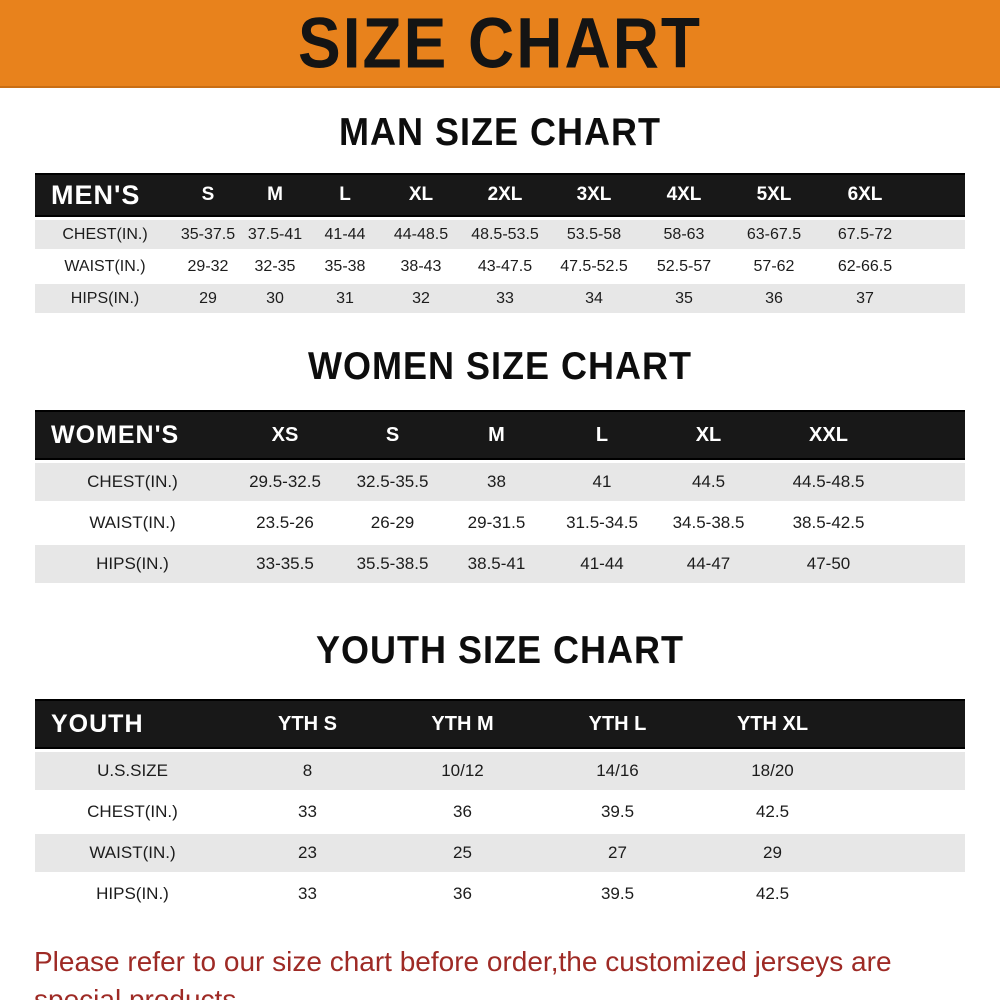 The height and width of the screenshot is (1000, 1000). What do you see at coordinates (392, 522) in the screenshot?
I see `size-cell: 26-29` at bounding box center [392, 522].